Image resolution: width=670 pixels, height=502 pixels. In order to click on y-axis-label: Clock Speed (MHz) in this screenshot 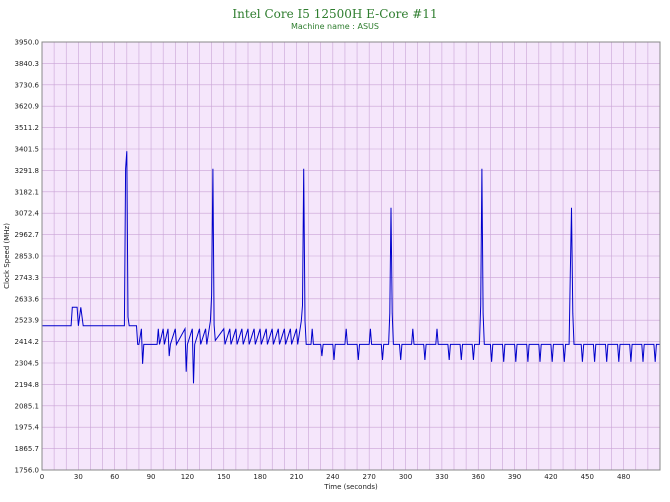, I will do `click(7, 256)`.